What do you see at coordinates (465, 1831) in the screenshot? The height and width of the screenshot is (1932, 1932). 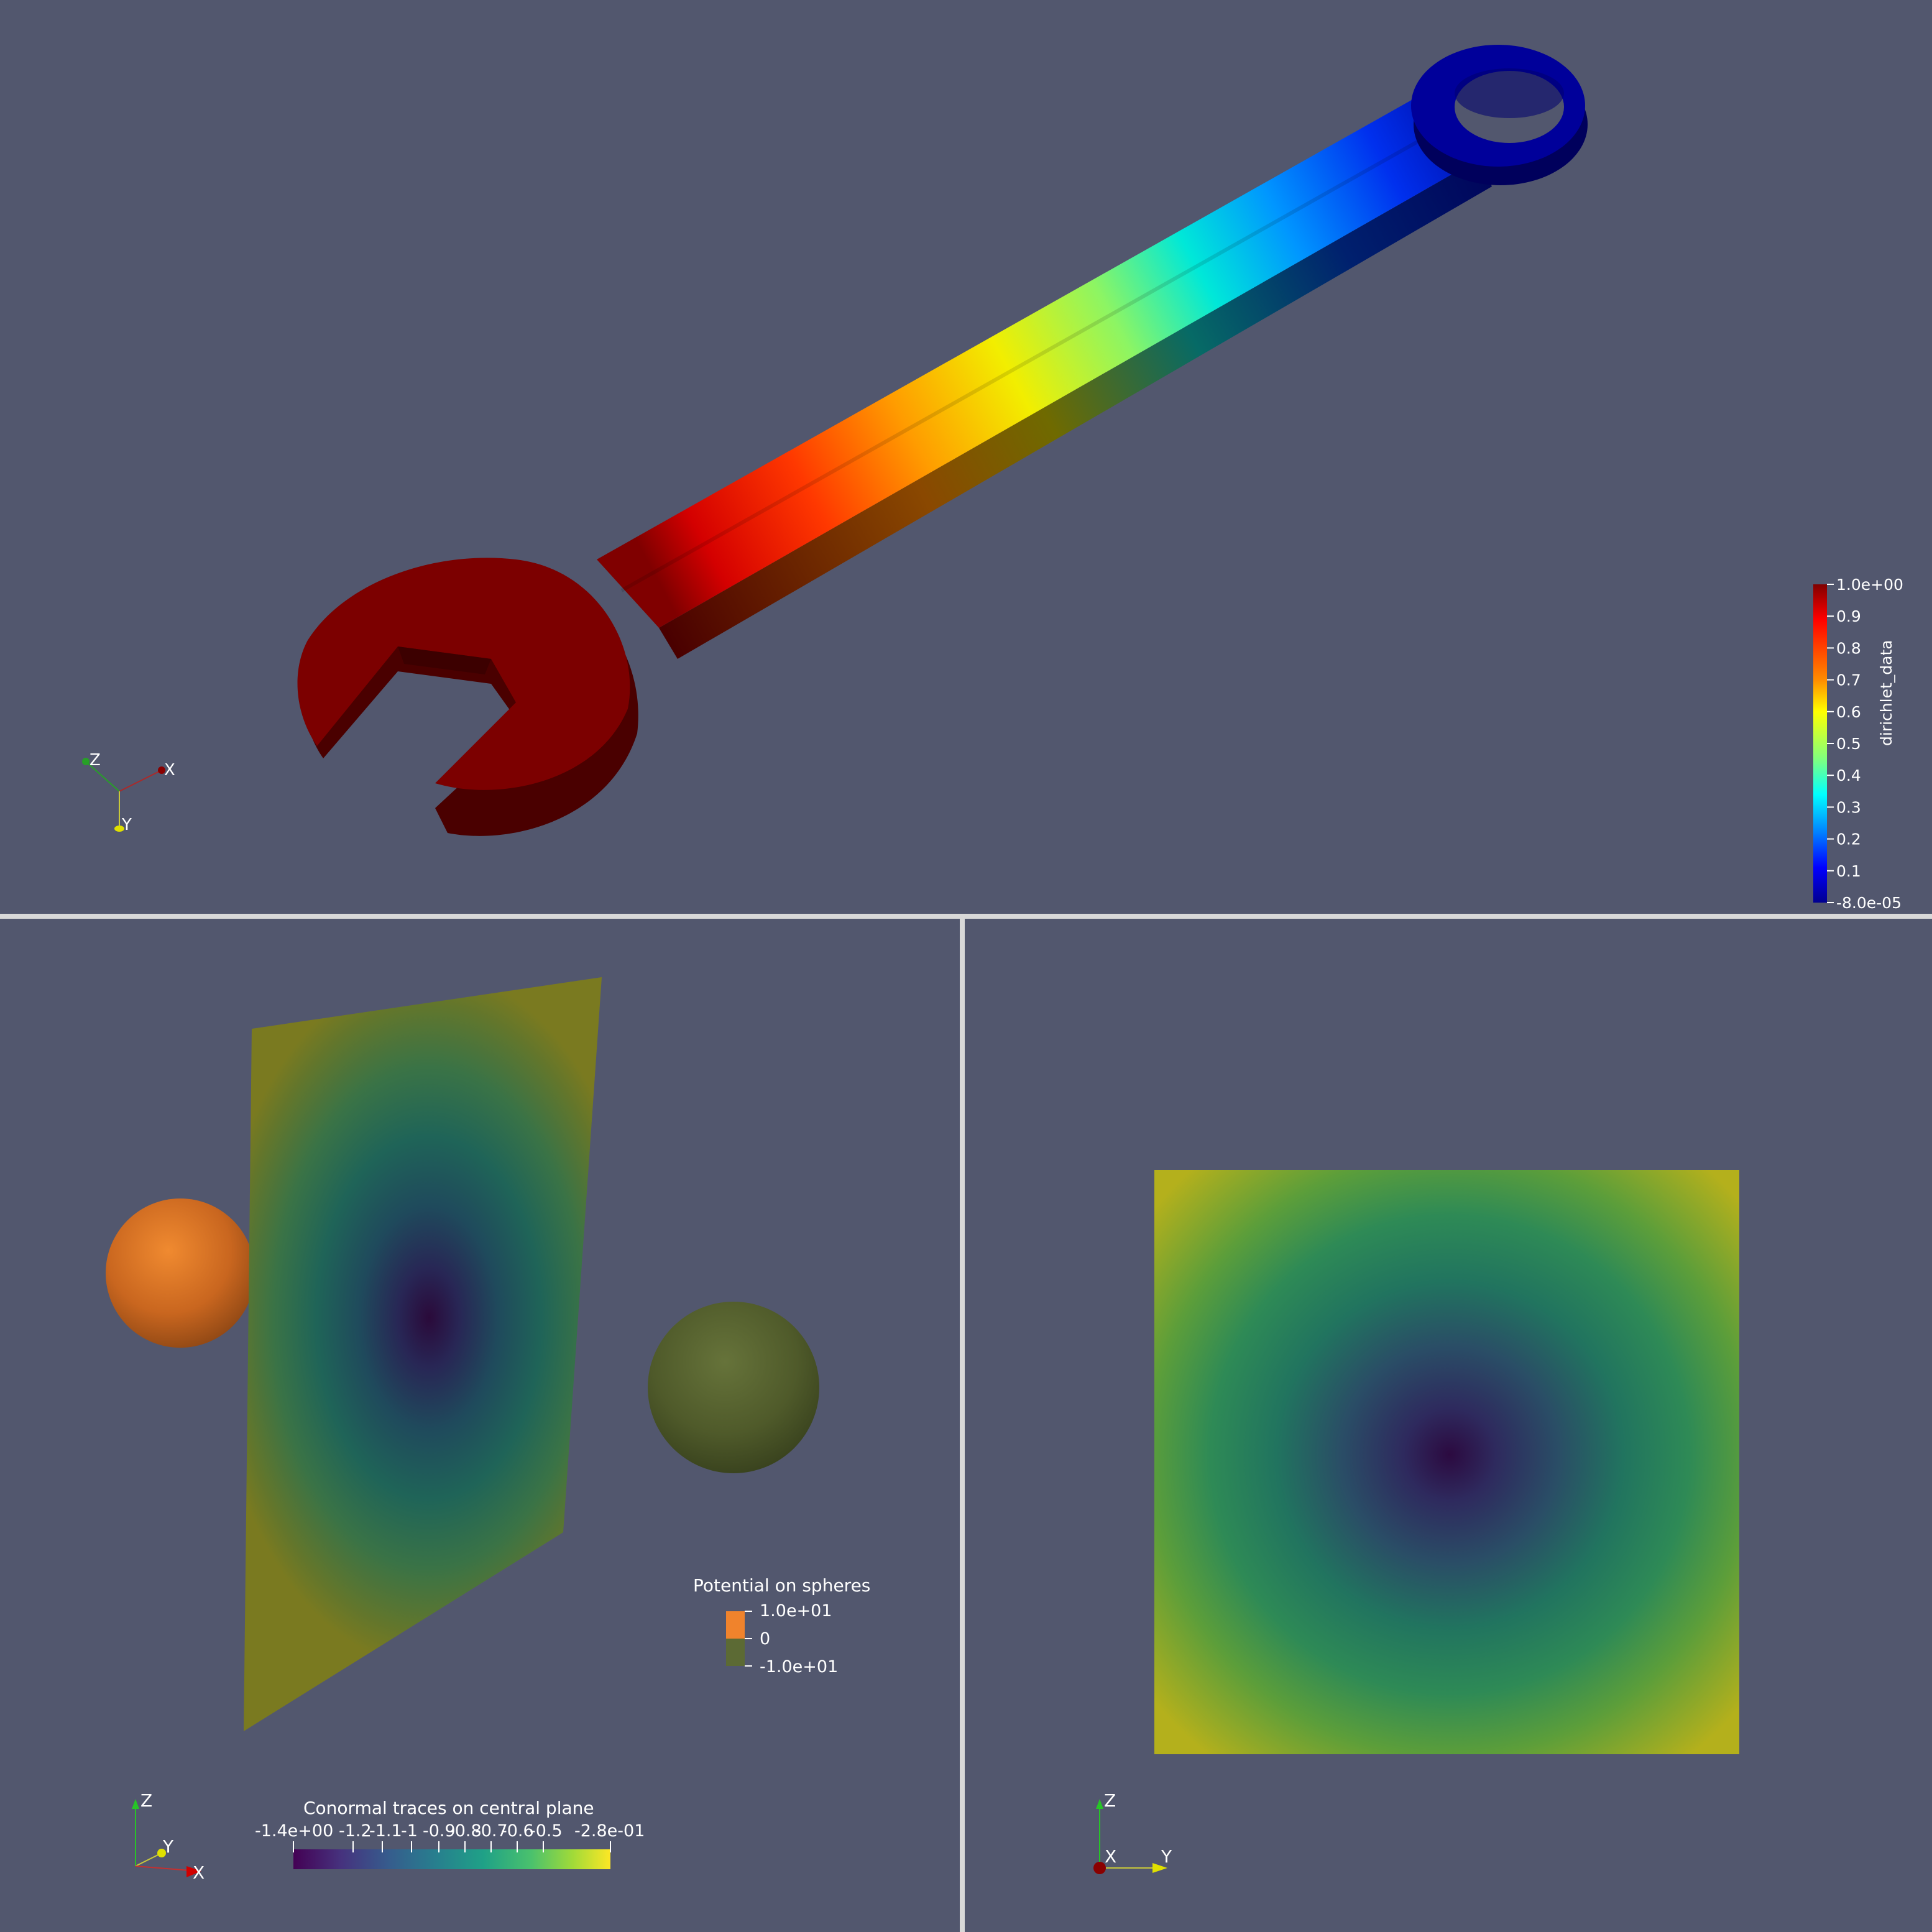 I see `conormal-colorbar-tick-label: -0.8` at bounding box center [465, 1831].